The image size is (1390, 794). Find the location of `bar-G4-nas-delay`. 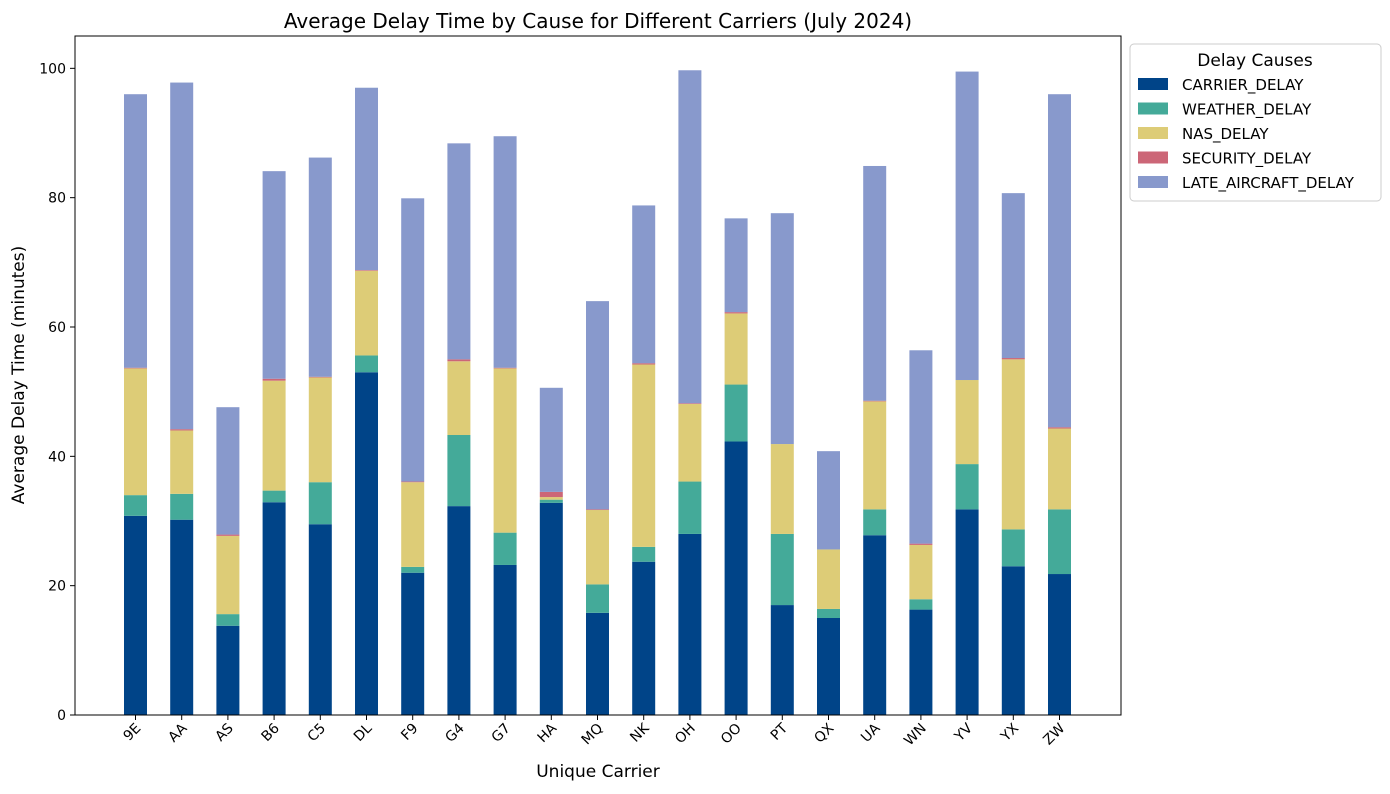

bar-G4-nas-delay is located at coordinates (459, 398).